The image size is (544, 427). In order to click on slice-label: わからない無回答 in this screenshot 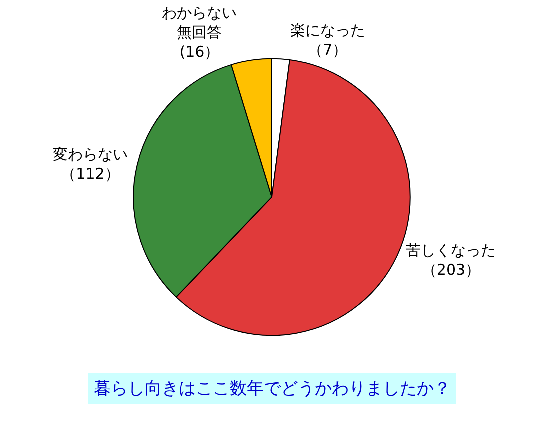, I will do `click(200, 23)`.